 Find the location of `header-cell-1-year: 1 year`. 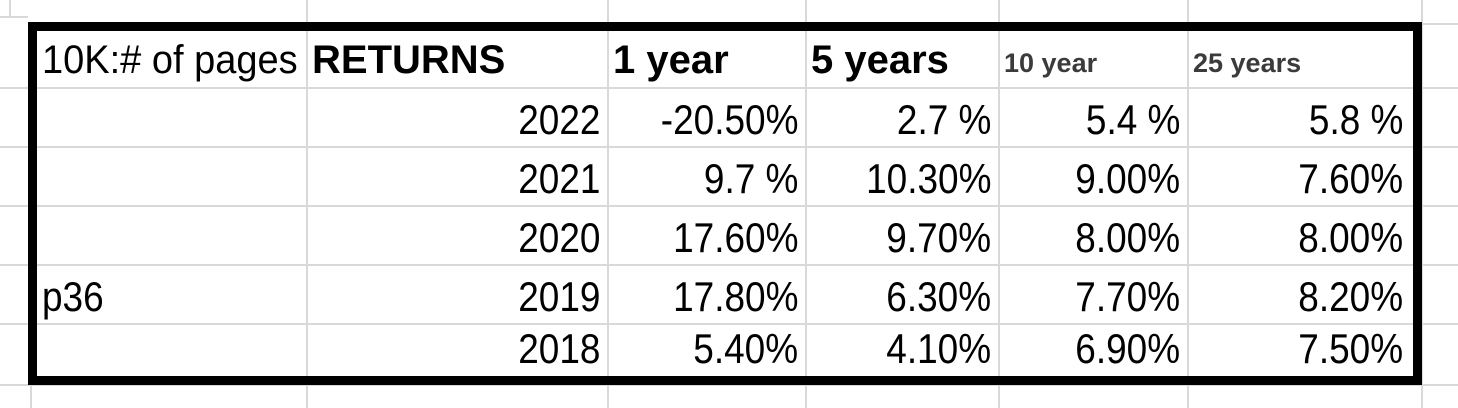

header-cell-1-year: 1 year is located at coordinates (707, 59).